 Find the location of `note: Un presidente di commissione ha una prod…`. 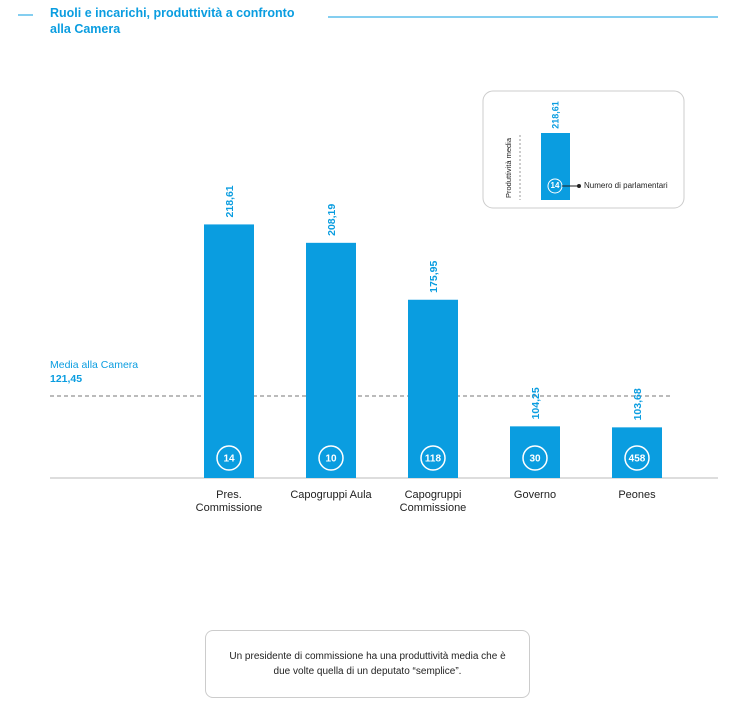

note: Un presidente di commissione ha una prod… is located at coordinates (367, 664).